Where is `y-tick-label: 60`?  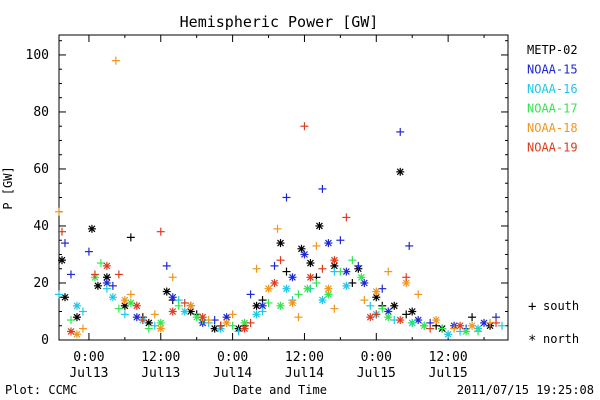
y-tick-label: 60 is located at coordinates (41, 169).